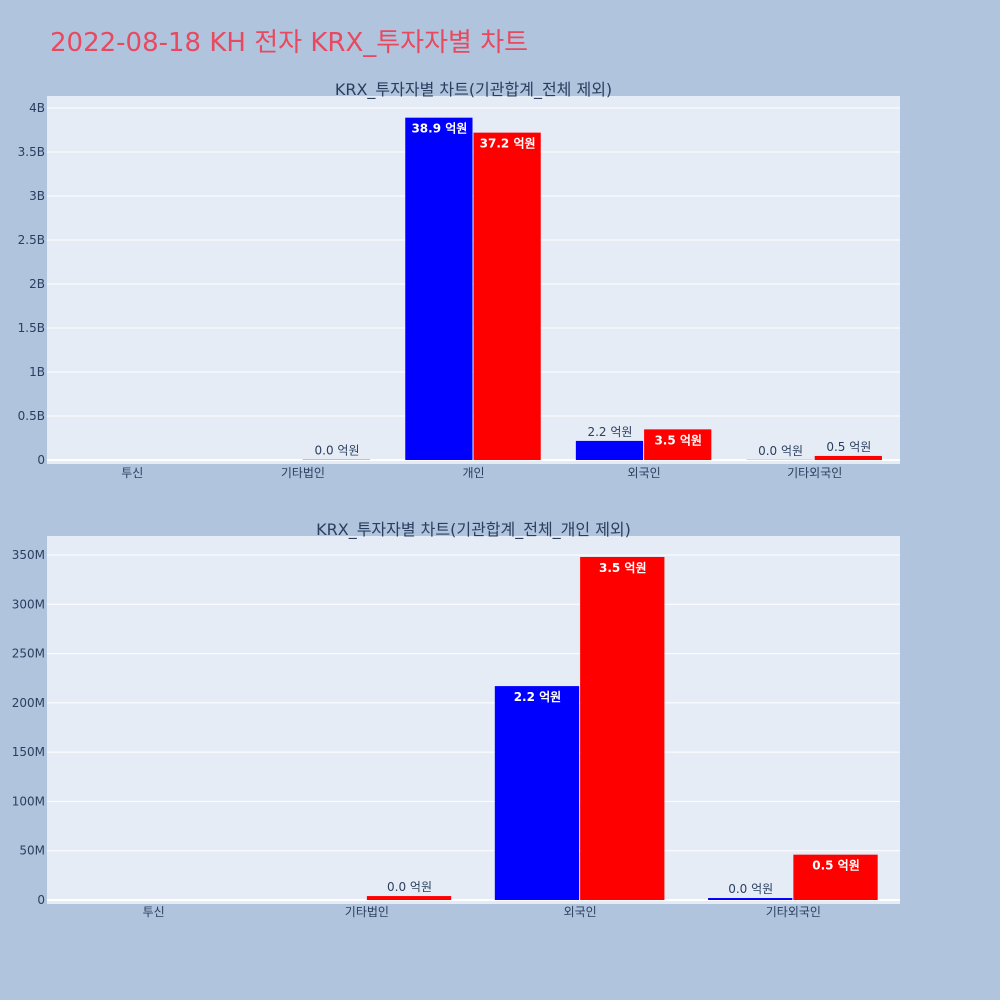 The height and width of the screenshot is (1000, 1000). Describe the element at coordinates (37, 284) in the screenshot. I see `y-tick-label: 2B` at that location.